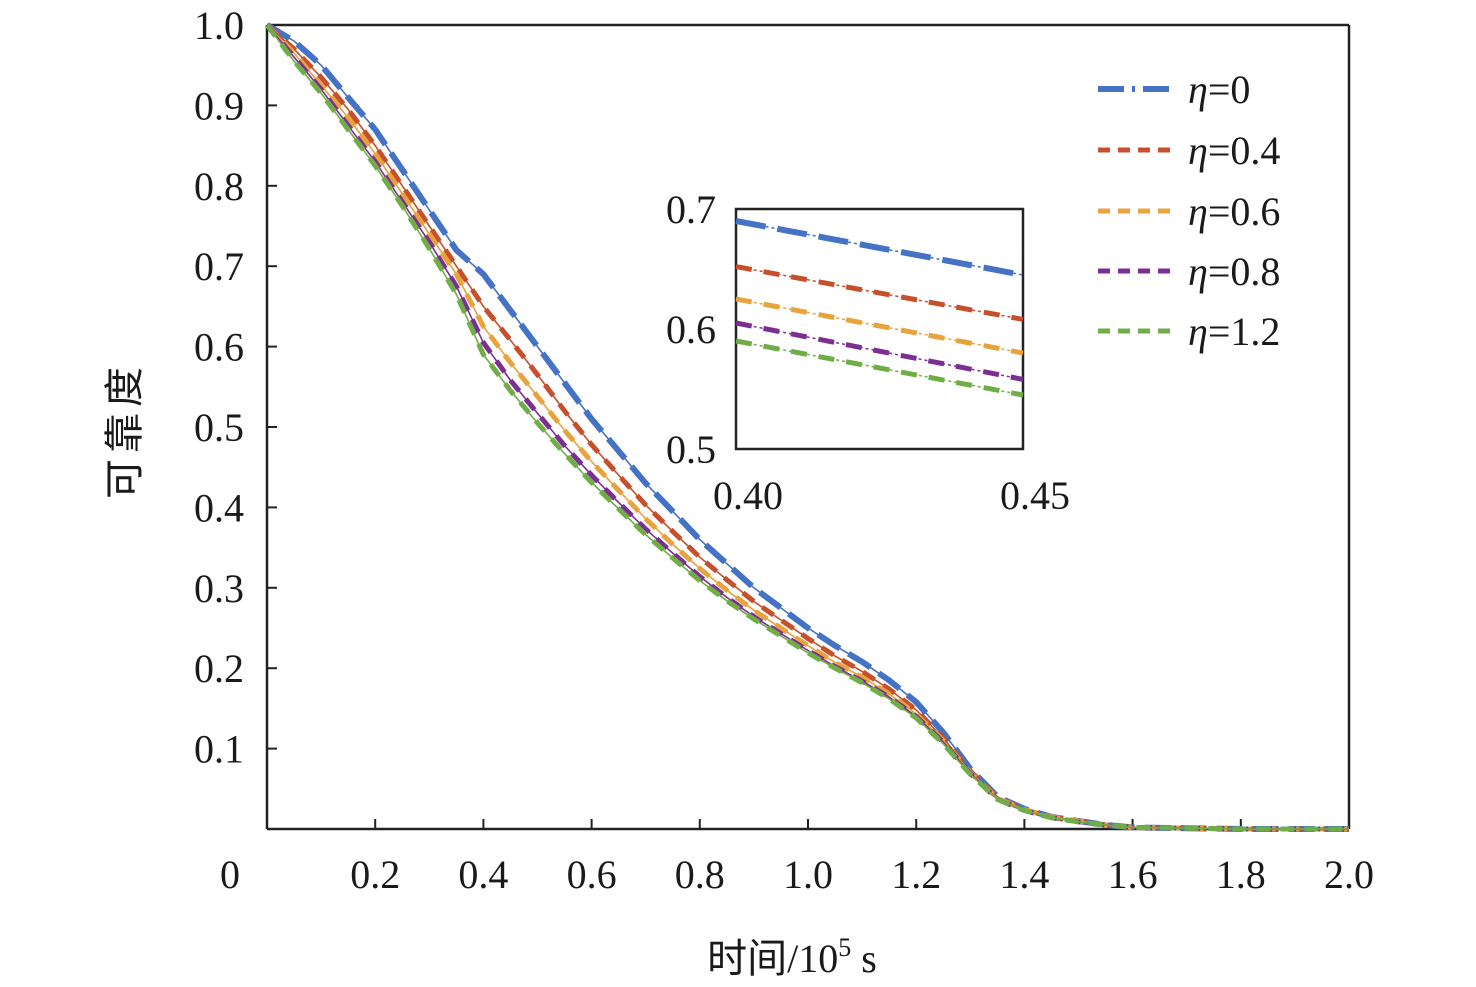 This screenshot has width=1476, height=987. I want to click on y-tick-label: 0.9, so click(219, 105).